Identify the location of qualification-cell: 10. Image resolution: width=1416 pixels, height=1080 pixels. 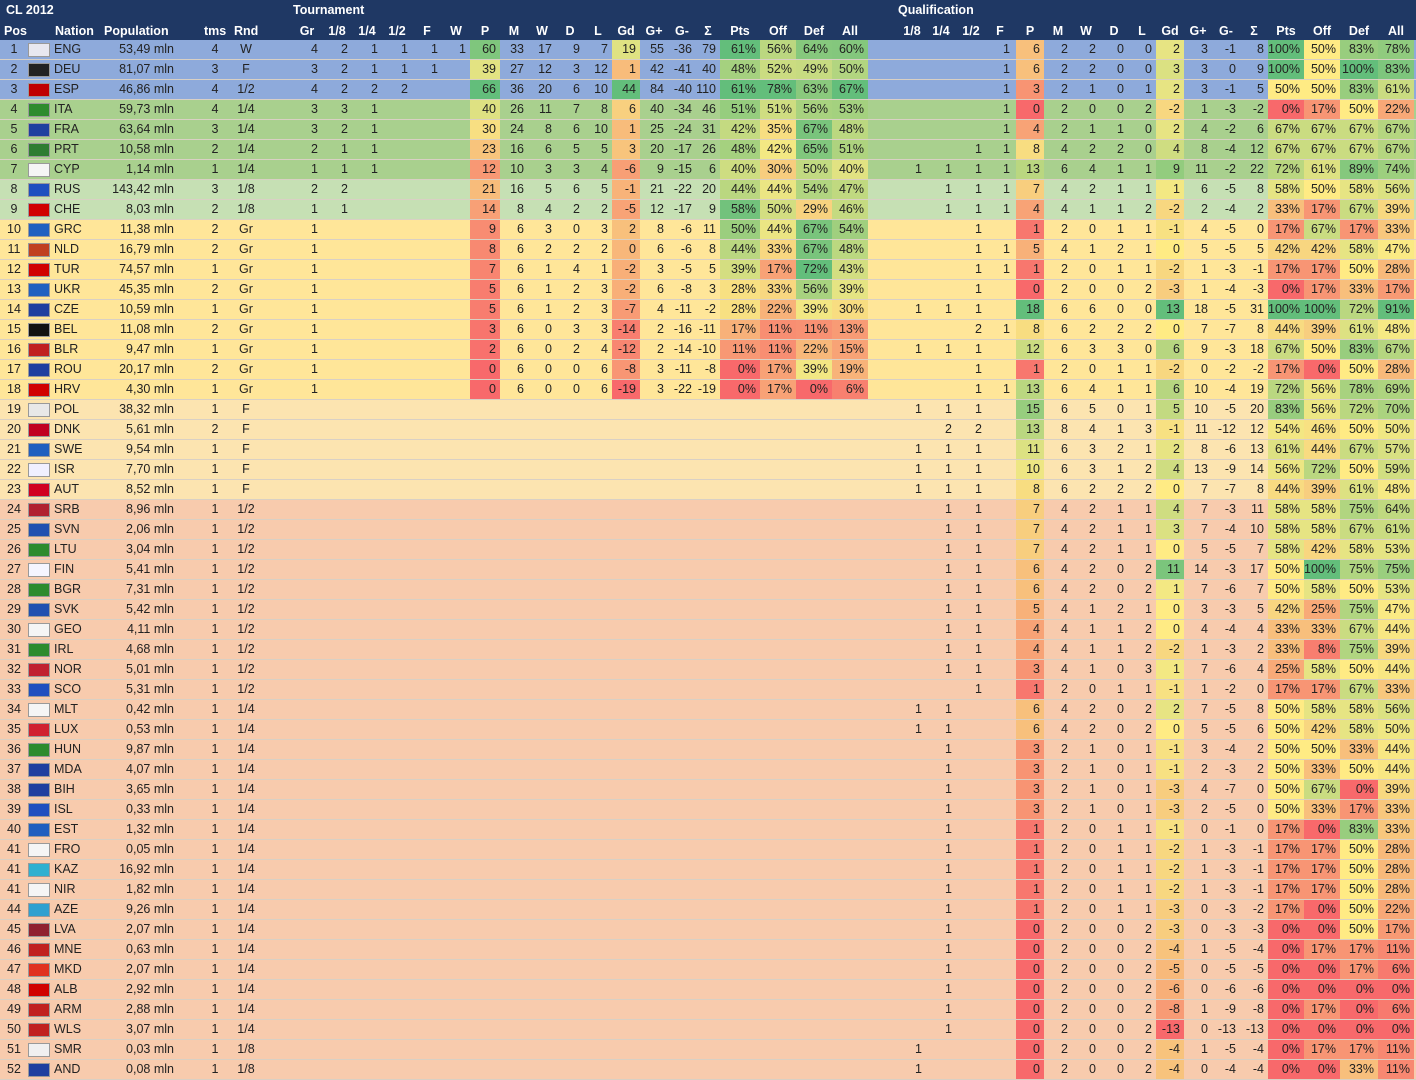
(1201, 389).